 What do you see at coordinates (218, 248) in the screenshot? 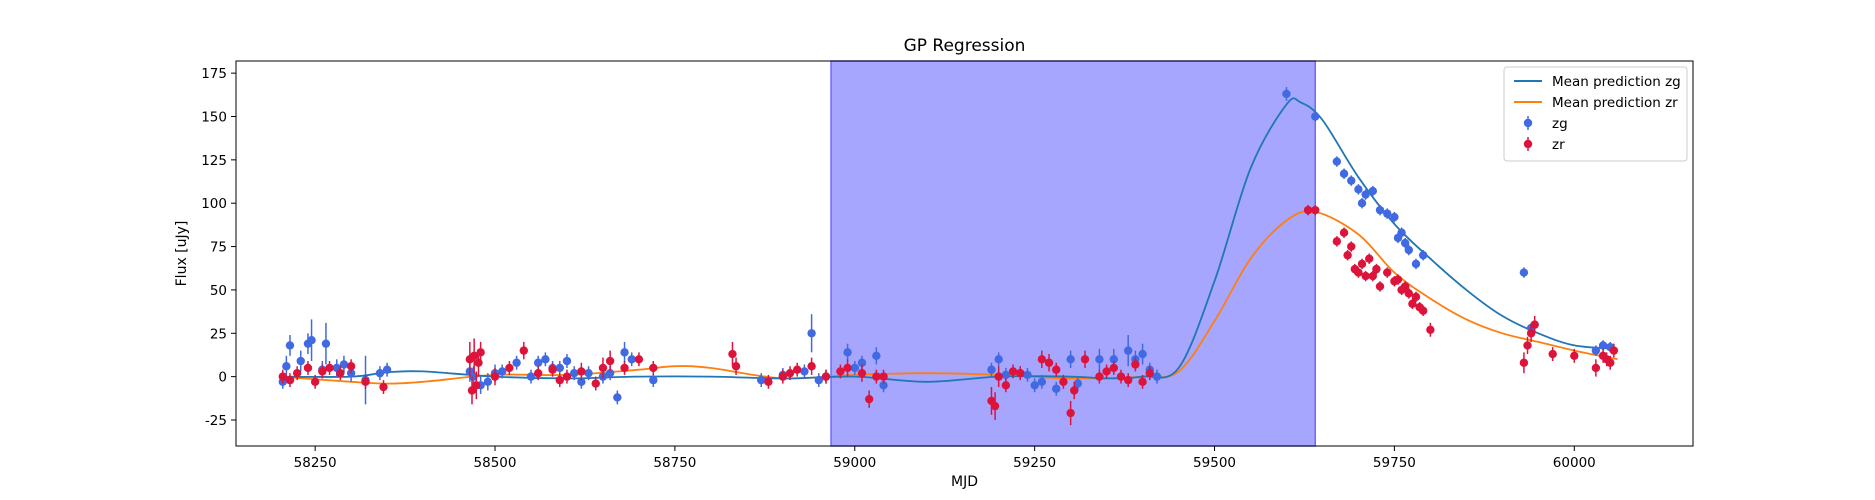
I see `y-tick-label: 75` at bounding box center [218, 248].